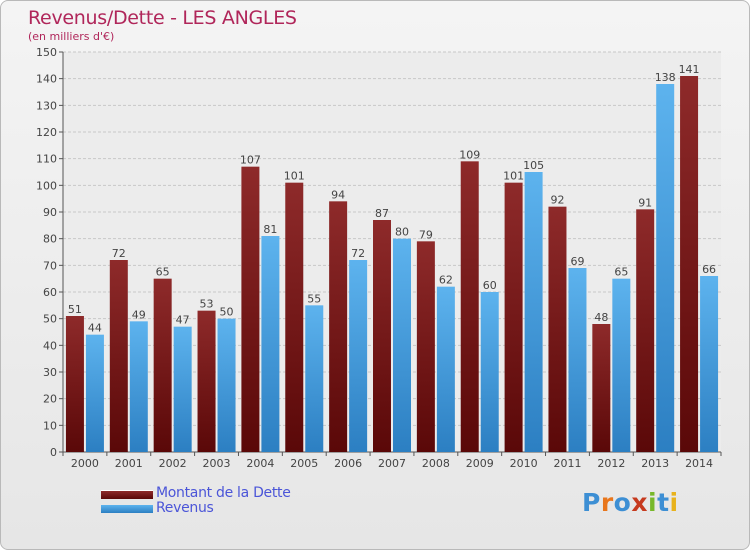 This screenshot has height=550, width=750. I want to click on data-label-dette: 109, so click(469, 154).